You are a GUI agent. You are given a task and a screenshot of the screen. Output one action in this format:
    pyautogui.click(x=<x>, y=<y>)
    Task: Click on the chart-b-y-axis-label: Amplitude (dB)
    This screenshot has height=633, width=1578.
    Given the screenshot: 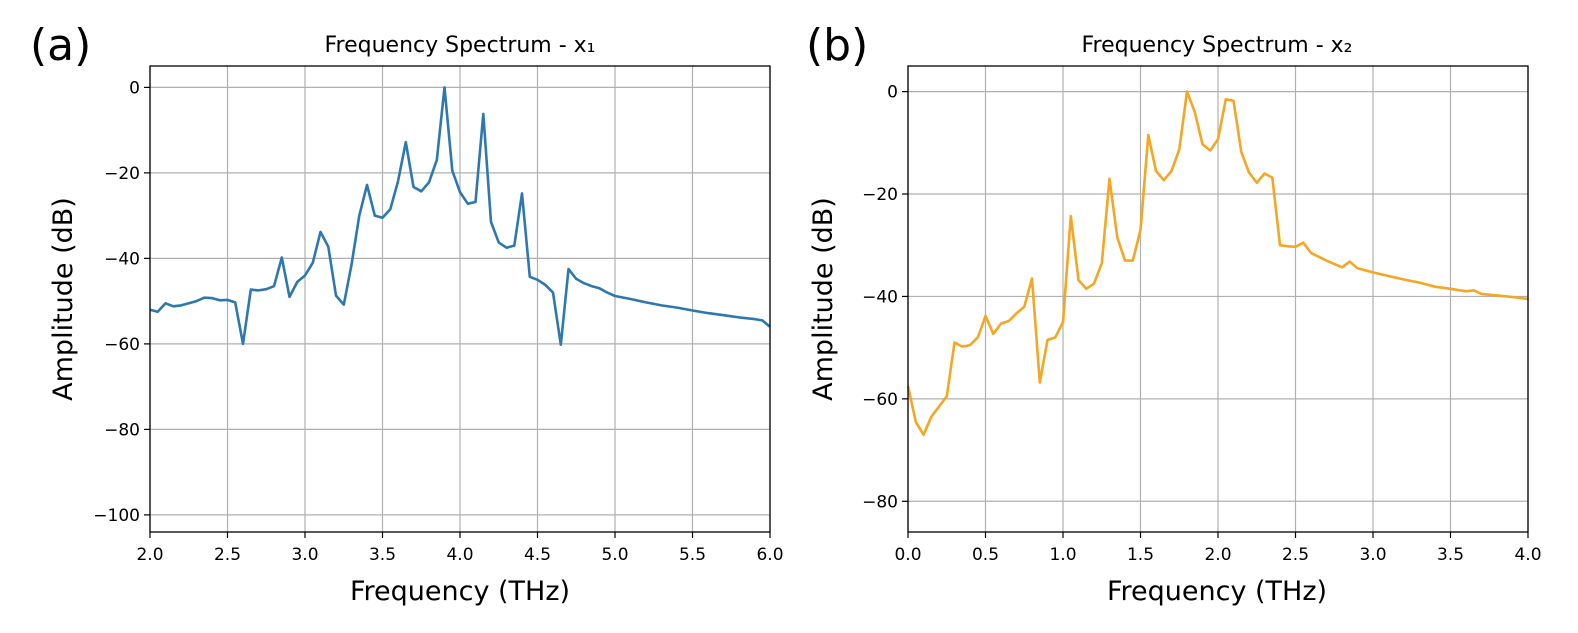 What is the action you would take?
    pyautogui.click(x=823, y=299)
    